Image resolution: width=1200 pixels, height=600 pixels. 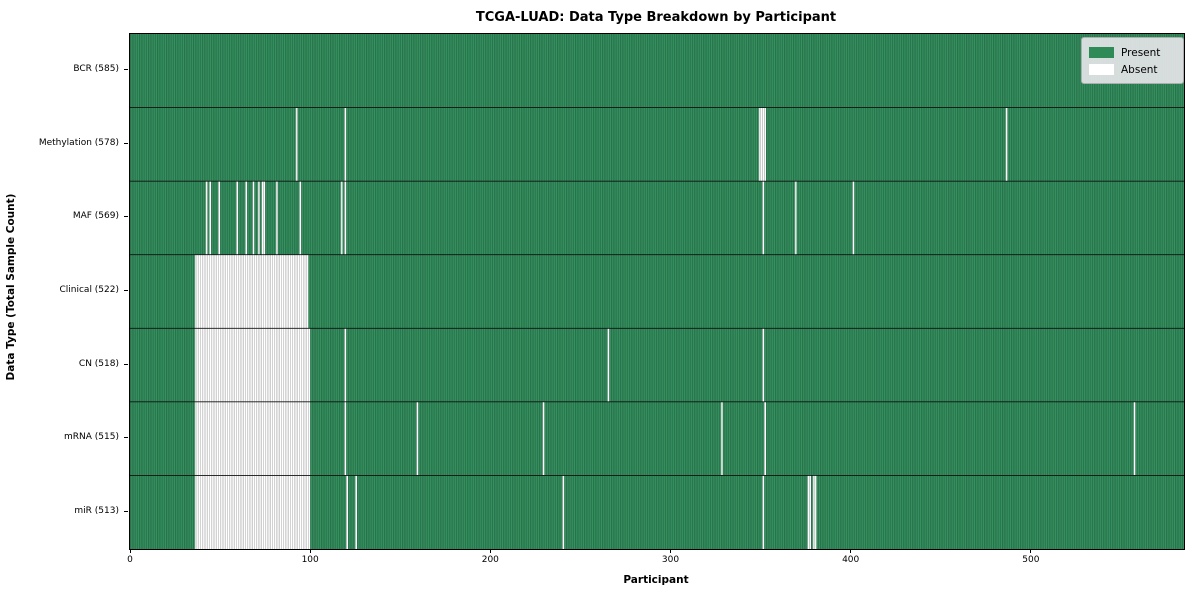 What do you see at coordinates (78, 142) in the screenshot?
I see `y-tick-label: Methylation (578)` at bounding box center [78, 142].